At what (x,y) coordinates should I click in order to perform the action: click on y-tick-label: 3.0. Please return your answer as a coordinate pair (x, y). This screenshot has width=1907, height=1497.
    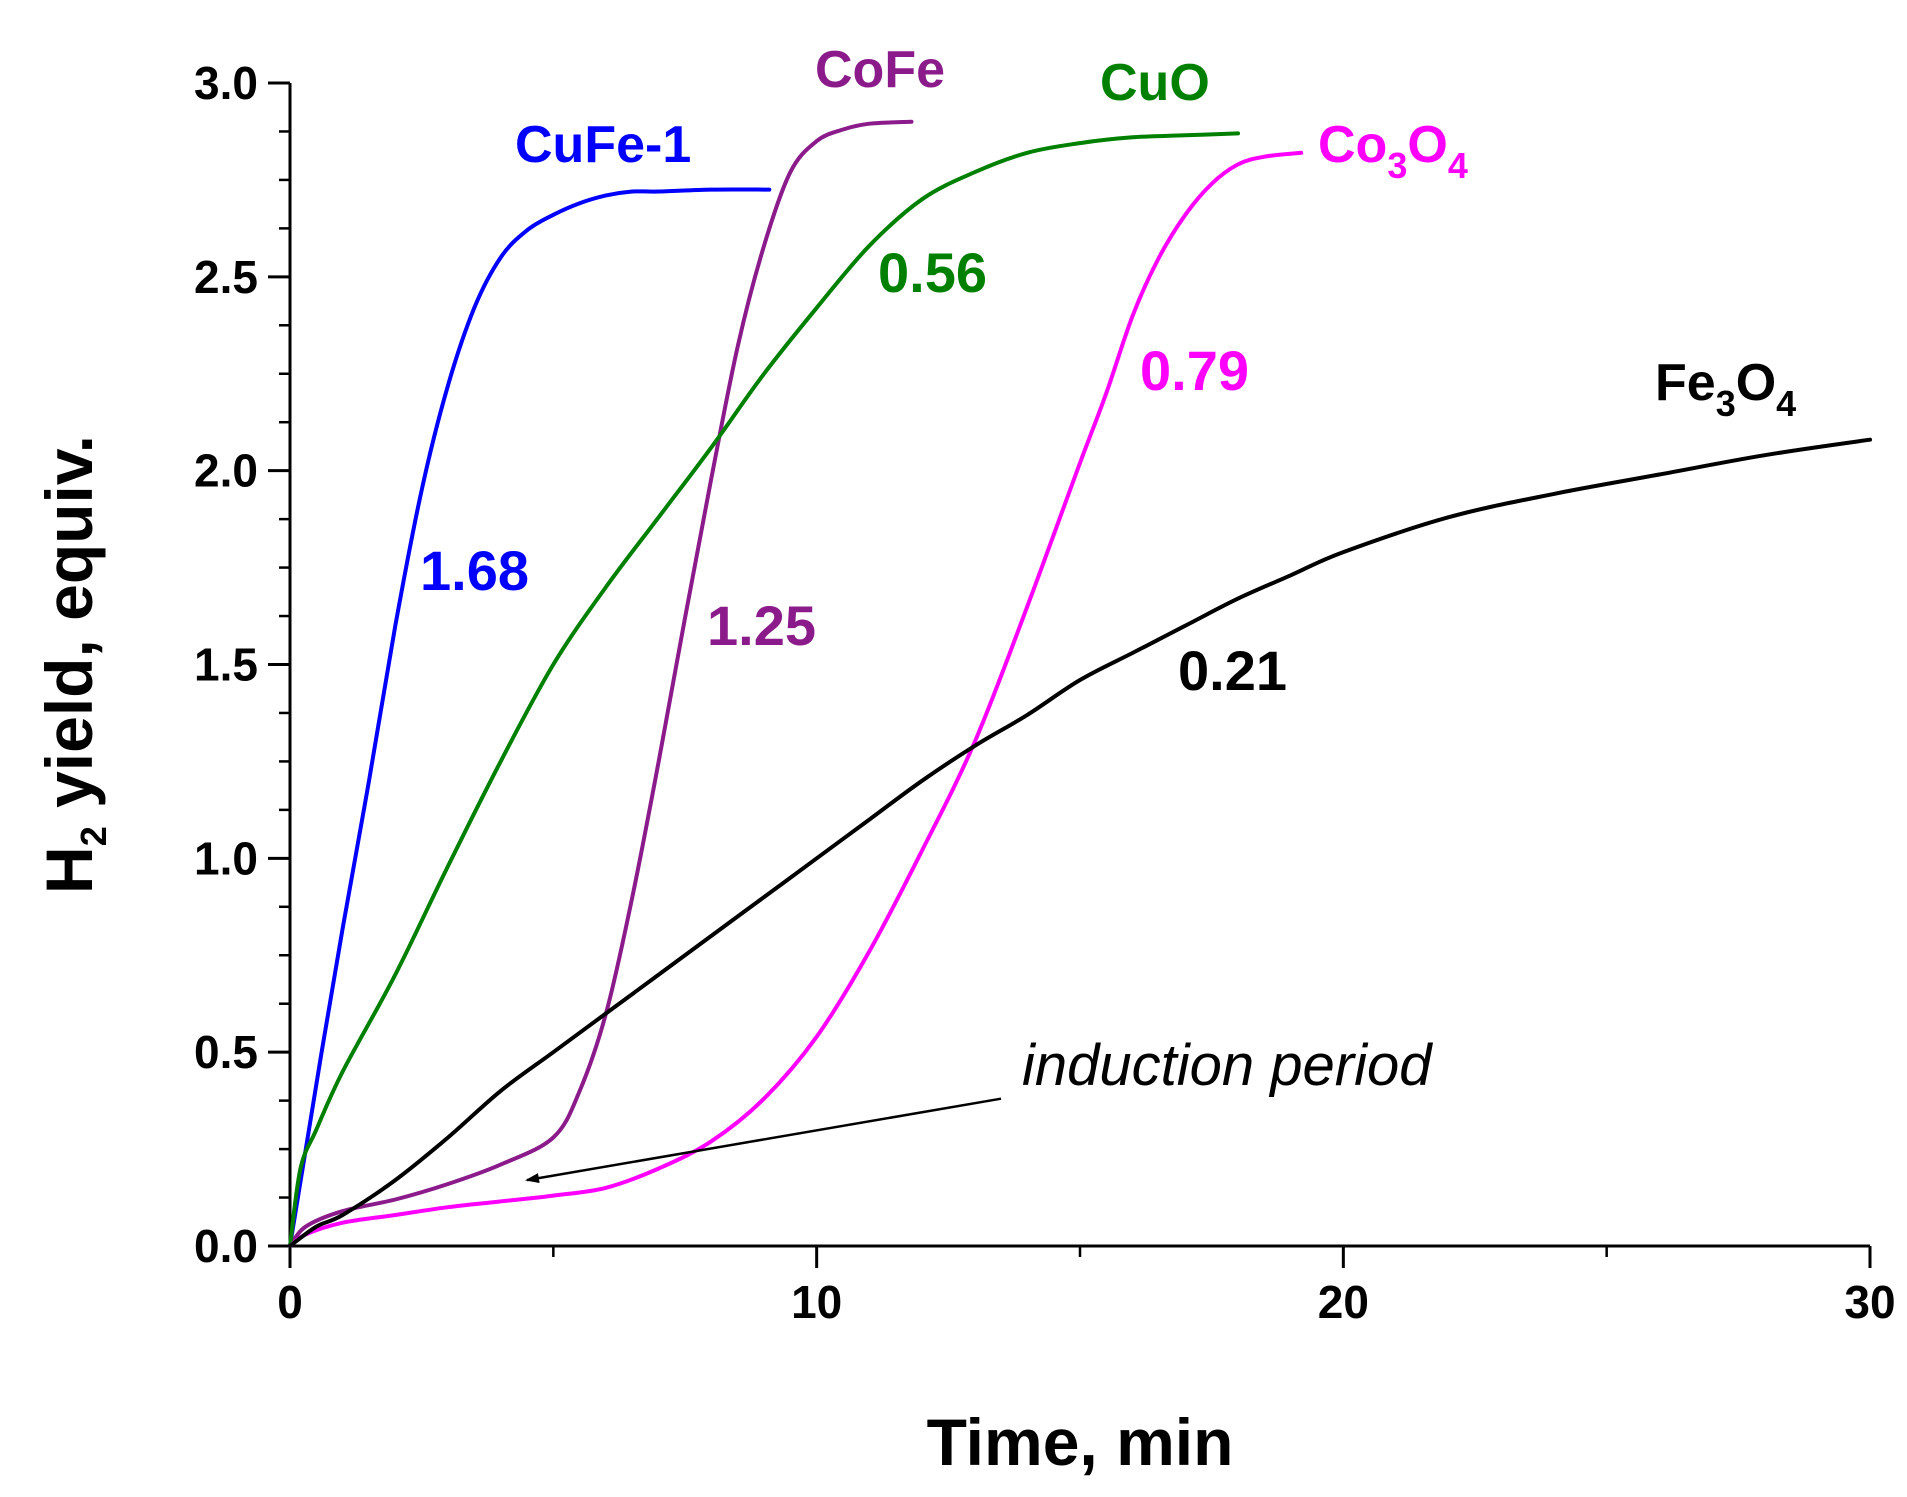
    Looking at the image, I should click on (226, 83).